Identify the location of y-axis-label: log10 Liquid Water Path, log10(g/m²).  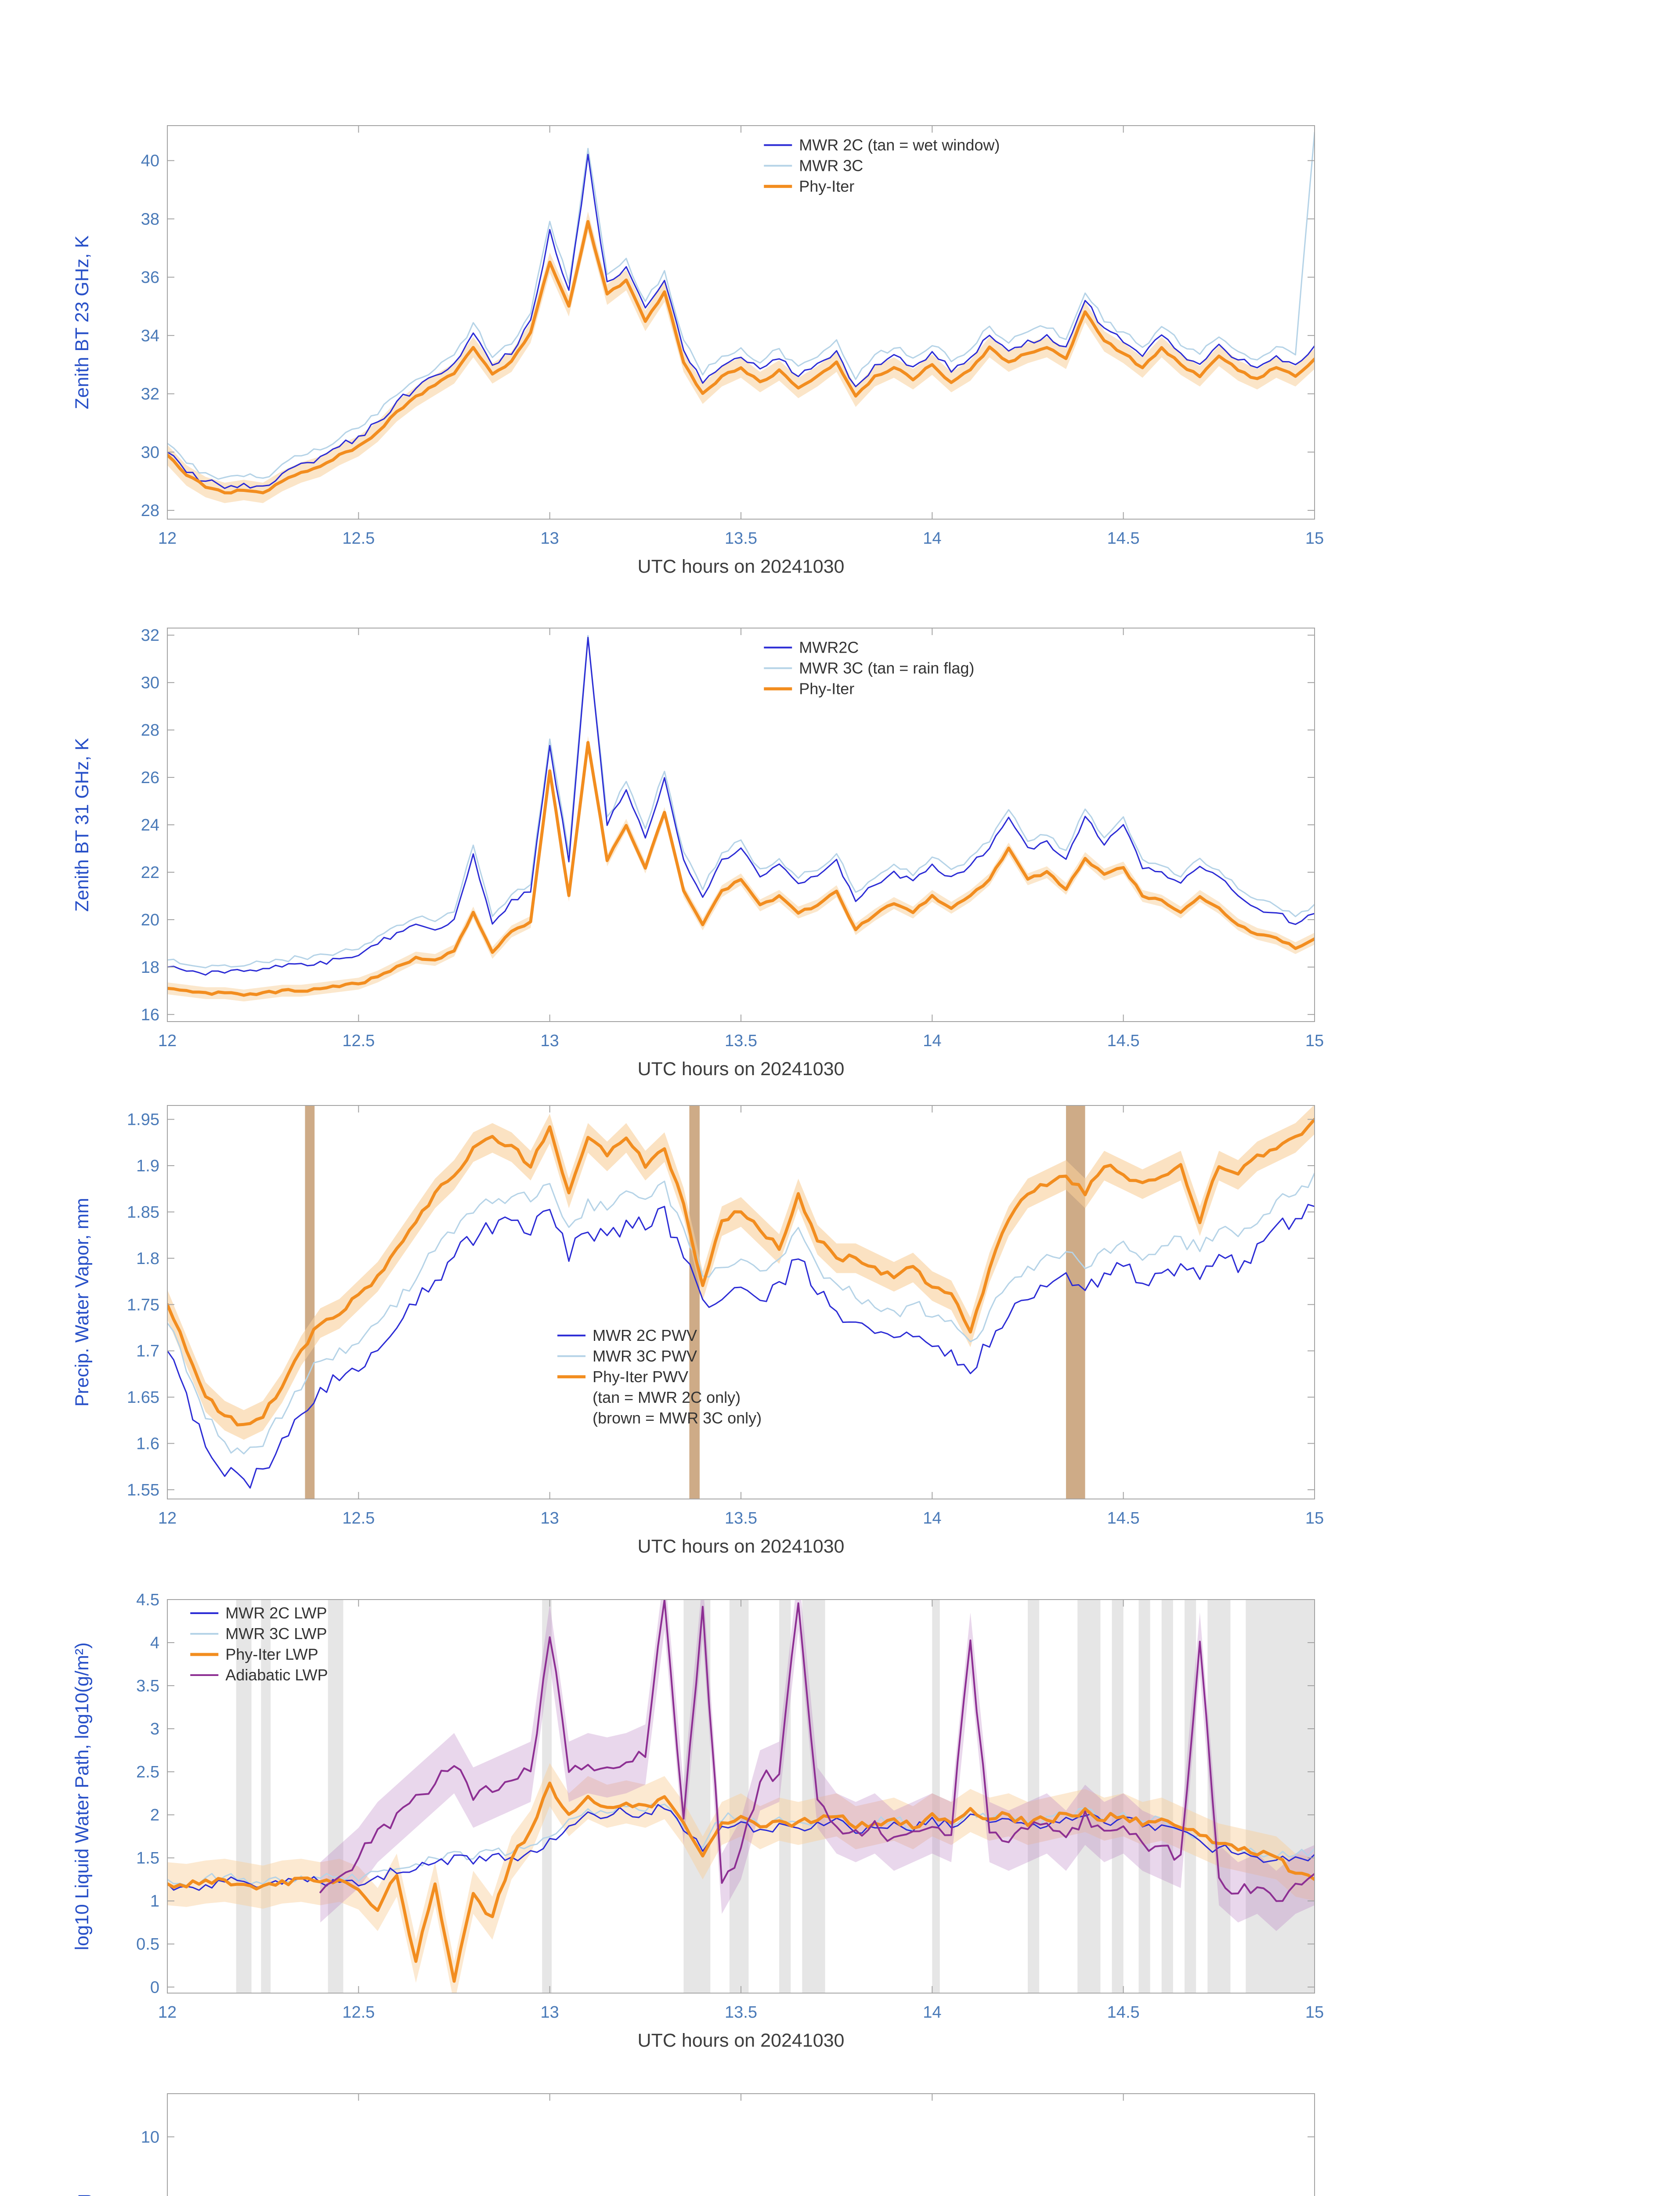
(82, 1796).